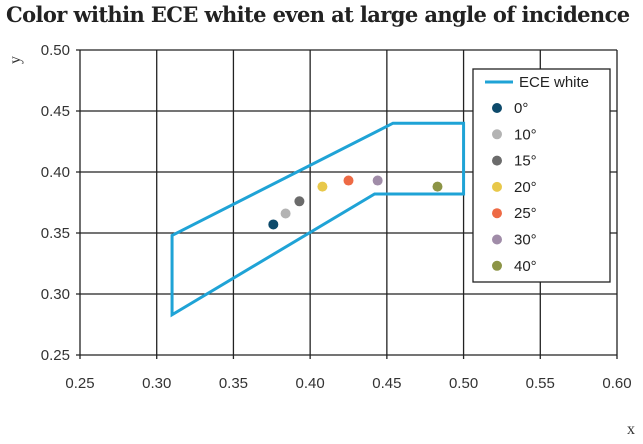  I want to click on legend-label: ECE white, so click(554, 82).